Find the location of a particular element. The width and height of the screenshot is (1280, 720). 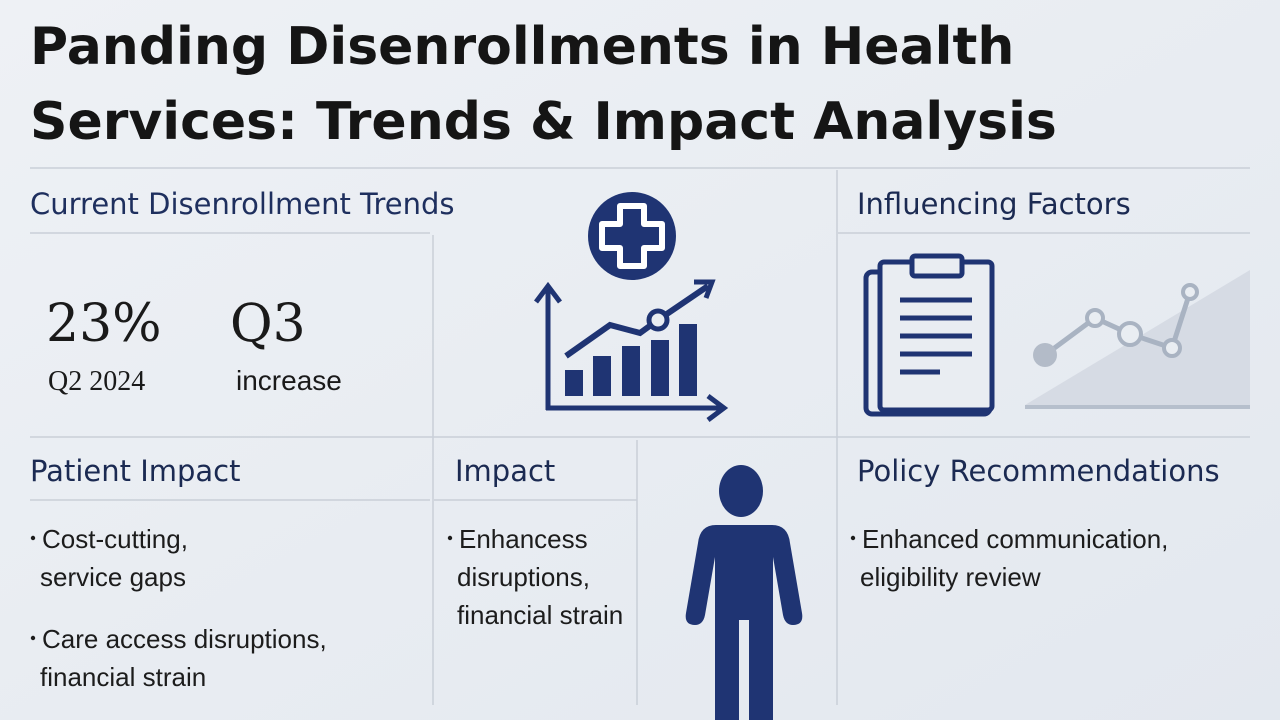

section-heading: Patient Impact is located at coordinates (135, 471).